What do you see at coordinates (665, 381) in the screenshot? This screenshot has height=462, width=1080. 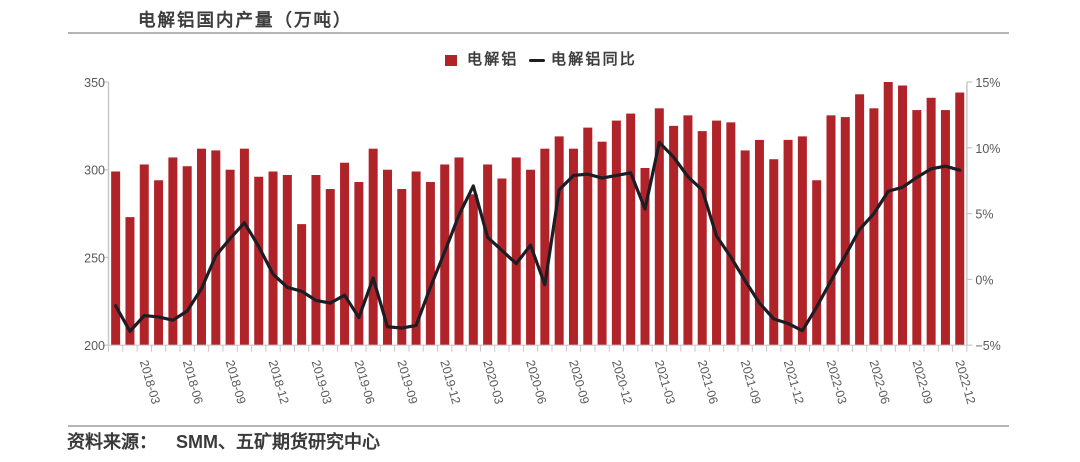 I see `svg-text: 2021-03` at bounding box center [665, 381].